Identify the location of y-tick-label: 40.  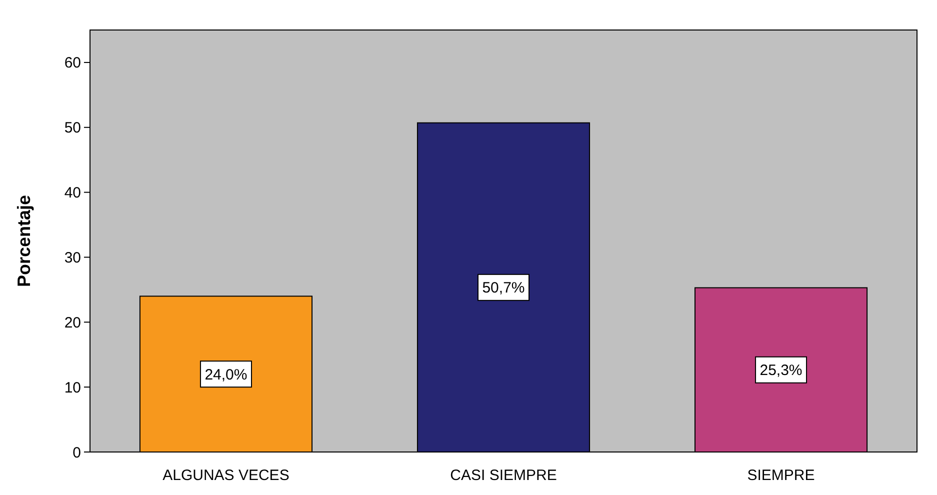
(72, 193).